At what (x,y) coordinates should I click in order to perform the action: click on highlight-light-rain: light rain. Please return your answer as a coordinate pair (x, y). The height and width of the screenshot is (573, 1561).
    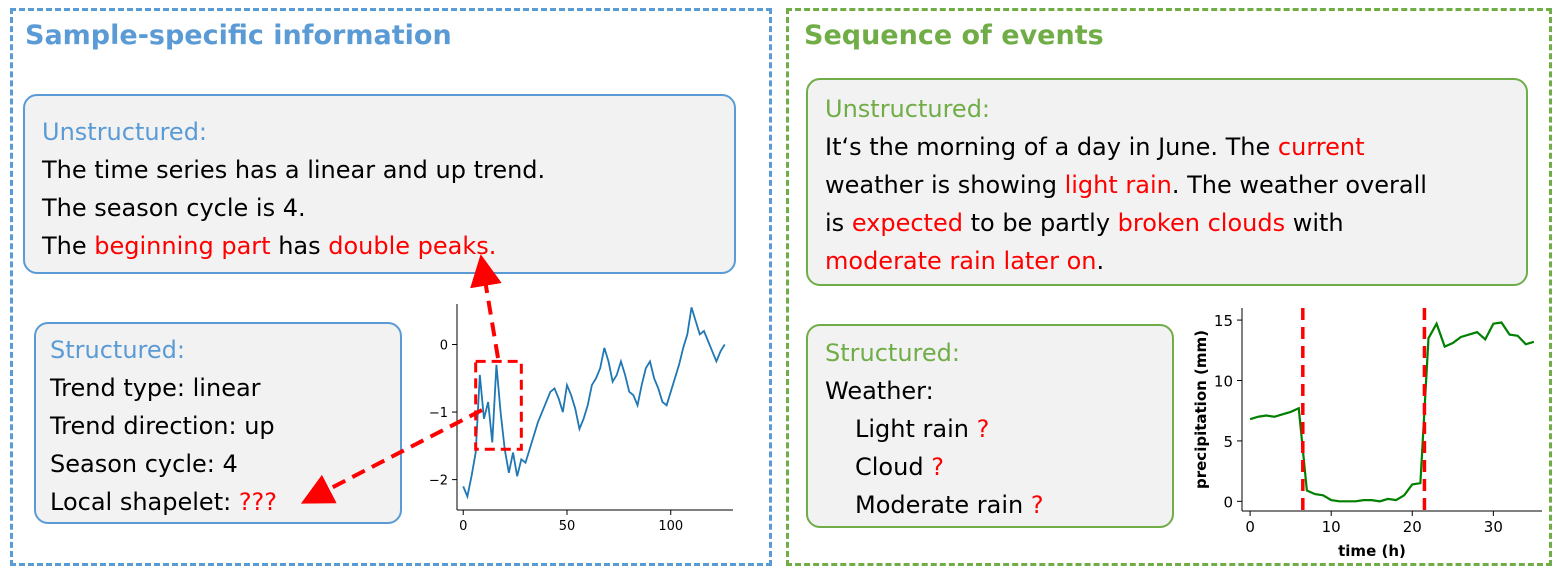
    Looking at the image, I should click on (1118, 185).